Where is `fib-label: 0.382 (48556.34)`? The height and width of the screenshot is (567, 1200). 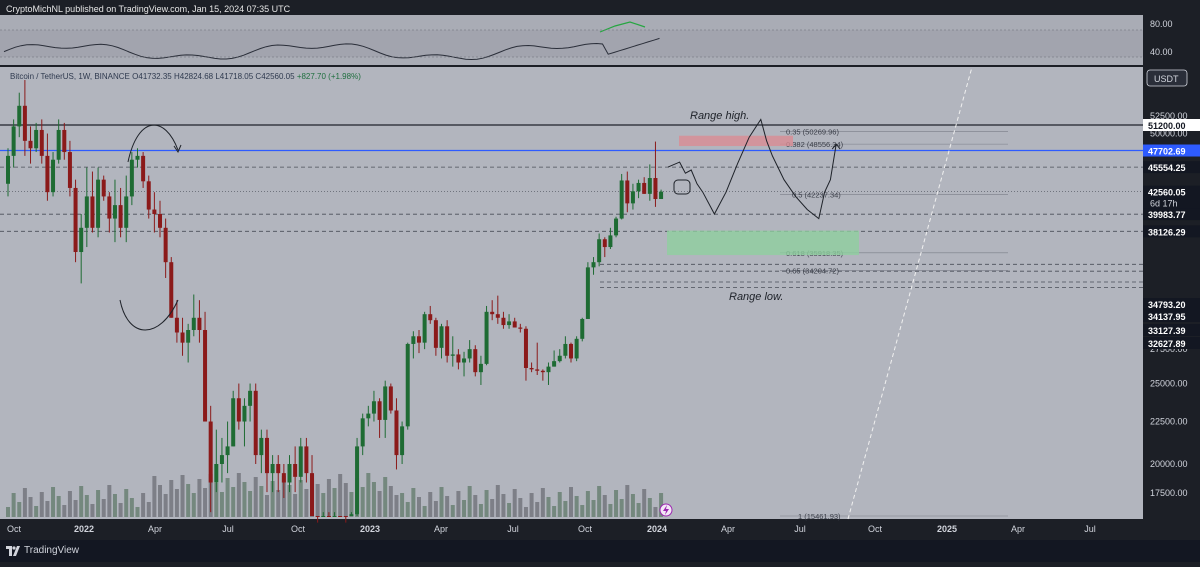 fib-label: 0.382 (48556.34) is located at coordinates (815, 144).